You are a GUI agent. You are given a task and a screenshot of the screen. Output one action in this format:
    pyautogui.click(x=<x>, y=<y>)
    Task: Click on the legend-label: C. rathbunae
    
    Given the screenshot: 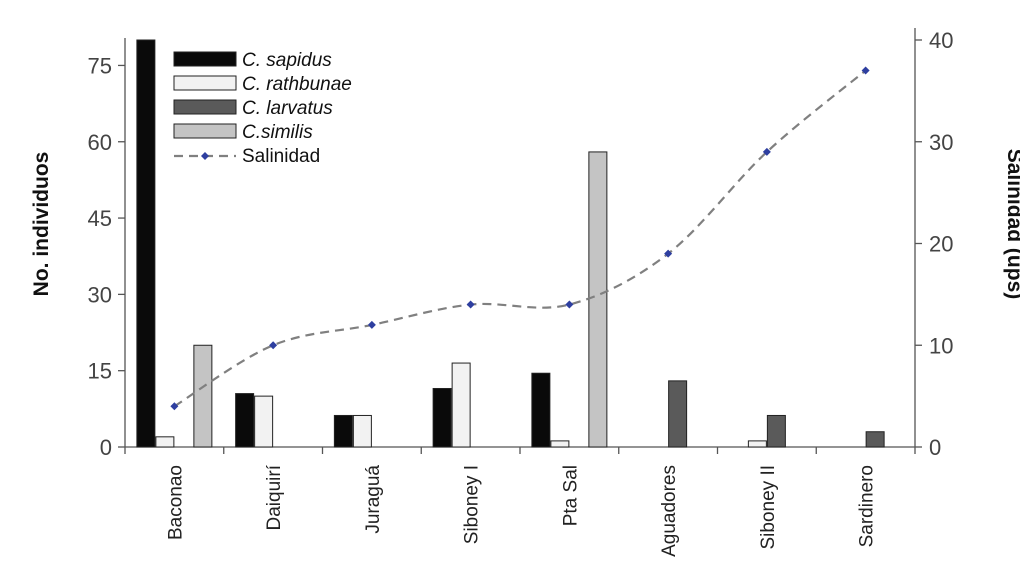 What is the action you would take?
    pyautogui.click(x=297, y=84)
    